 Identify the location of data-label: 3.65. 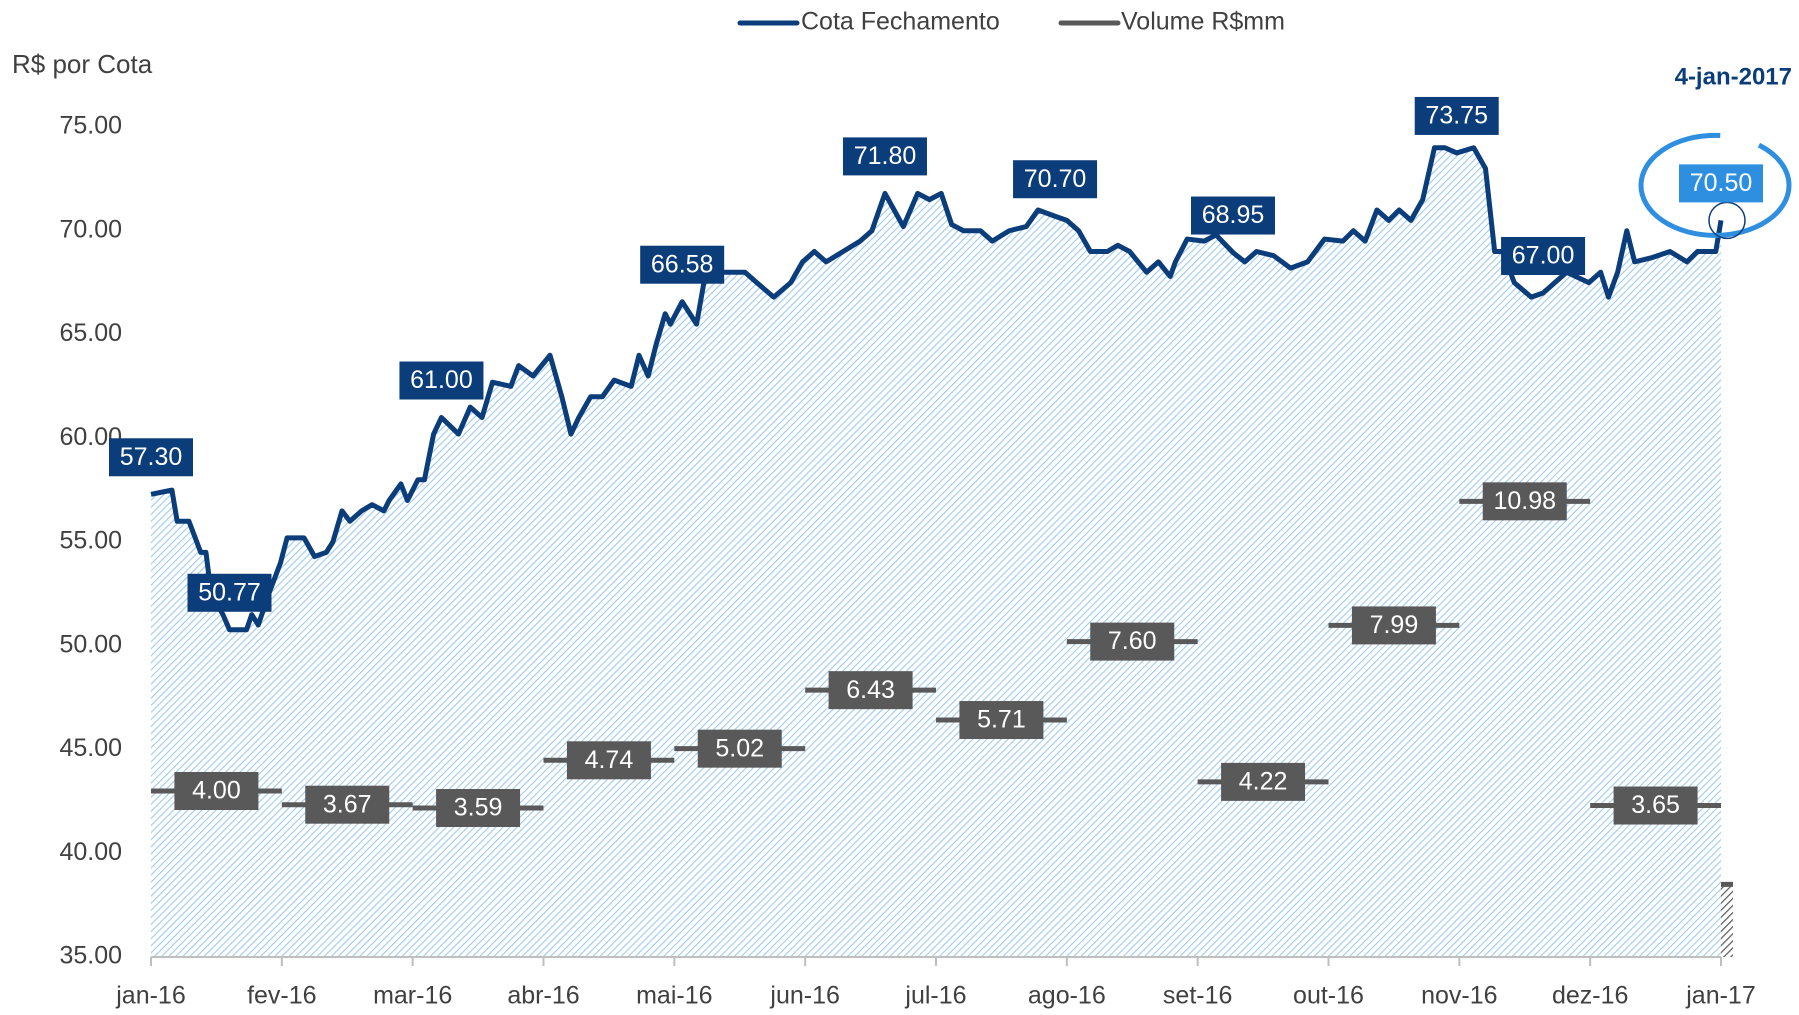
(1655, 805).